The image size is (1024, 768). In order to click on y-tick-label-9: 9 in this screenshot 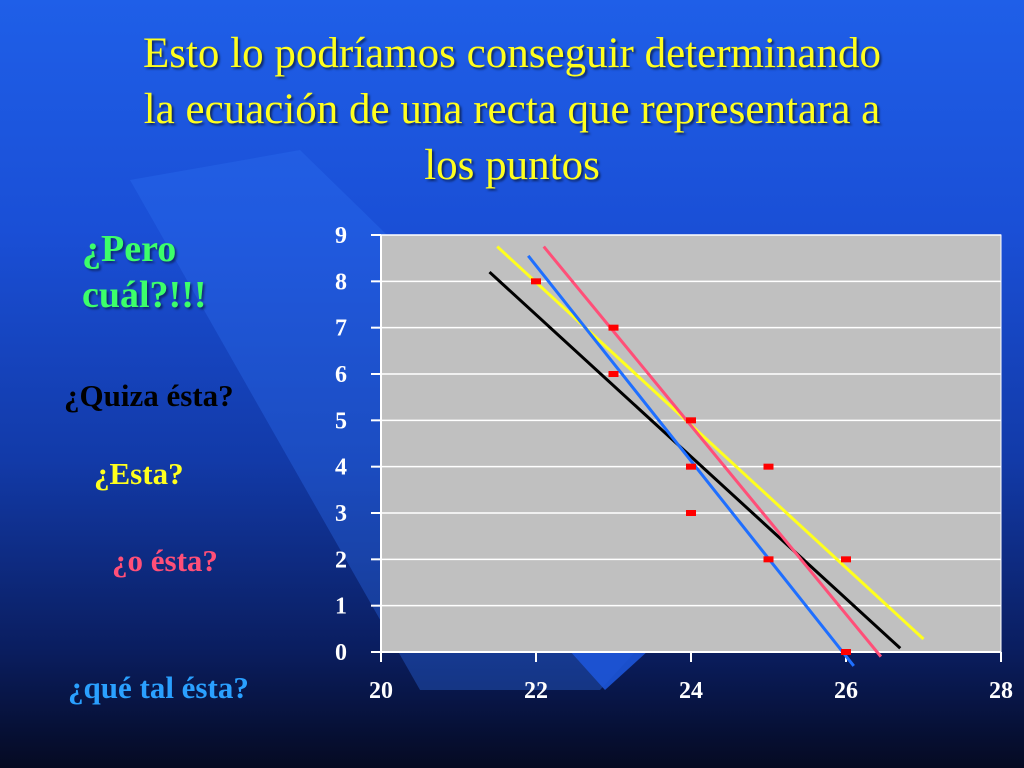, I will do `click(341, 236)`.